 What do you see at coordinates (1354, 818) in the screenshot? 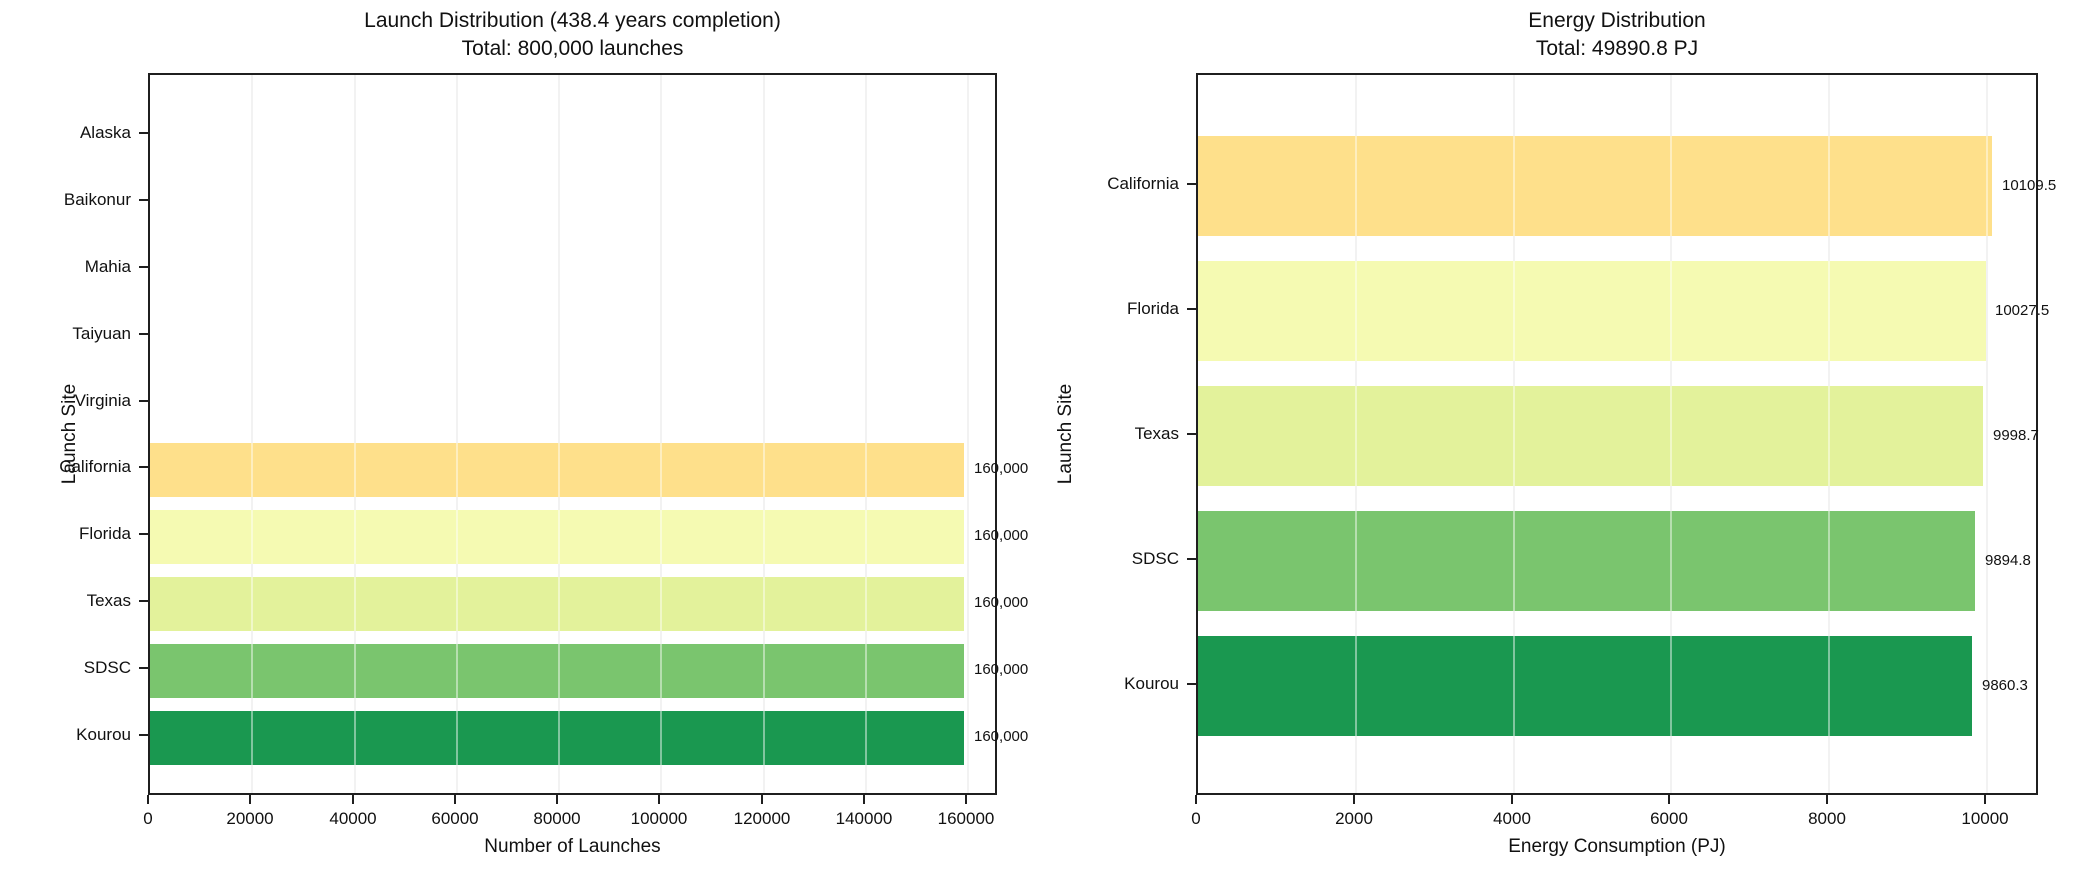
I see `x-tick-label: 2000` at bounding box center [1354, 818].